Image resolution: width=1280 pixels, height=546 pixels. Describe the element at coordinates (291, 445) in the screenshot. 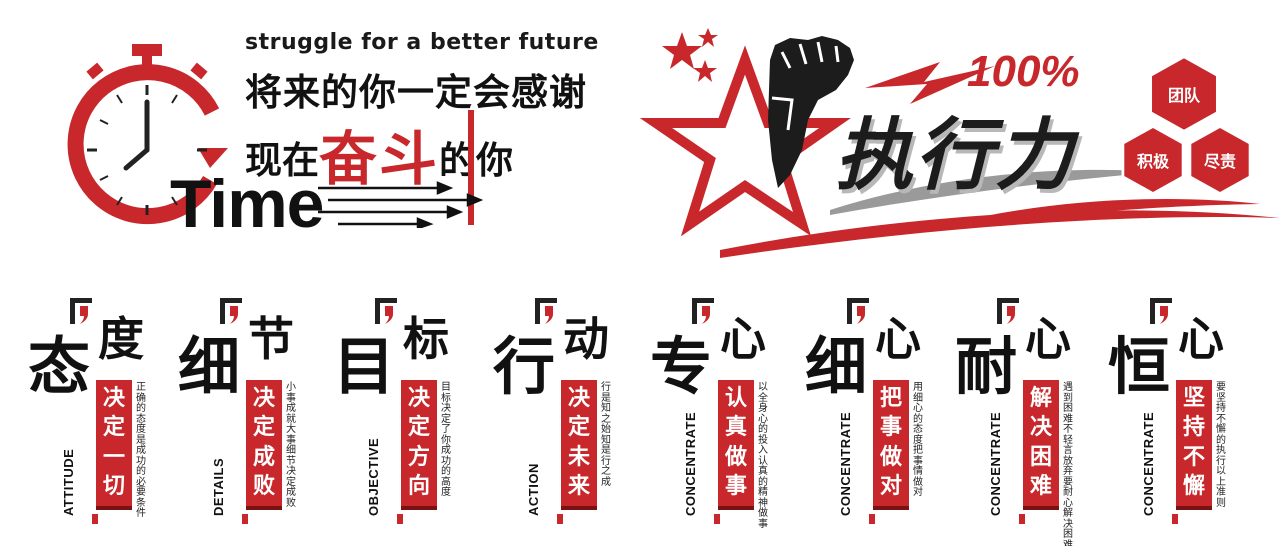

I see `panel-description: 小事成就大事细节决定成败` at that location.